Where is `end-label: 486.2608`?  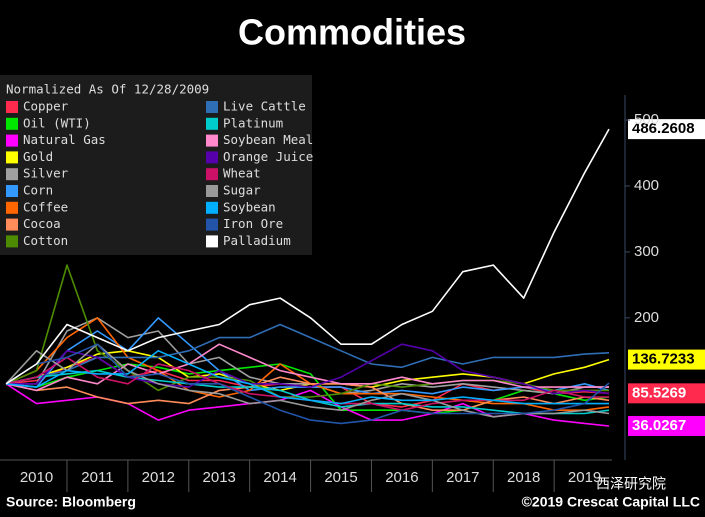
end-label: 486.2608 is located at coordinates (663, 128).